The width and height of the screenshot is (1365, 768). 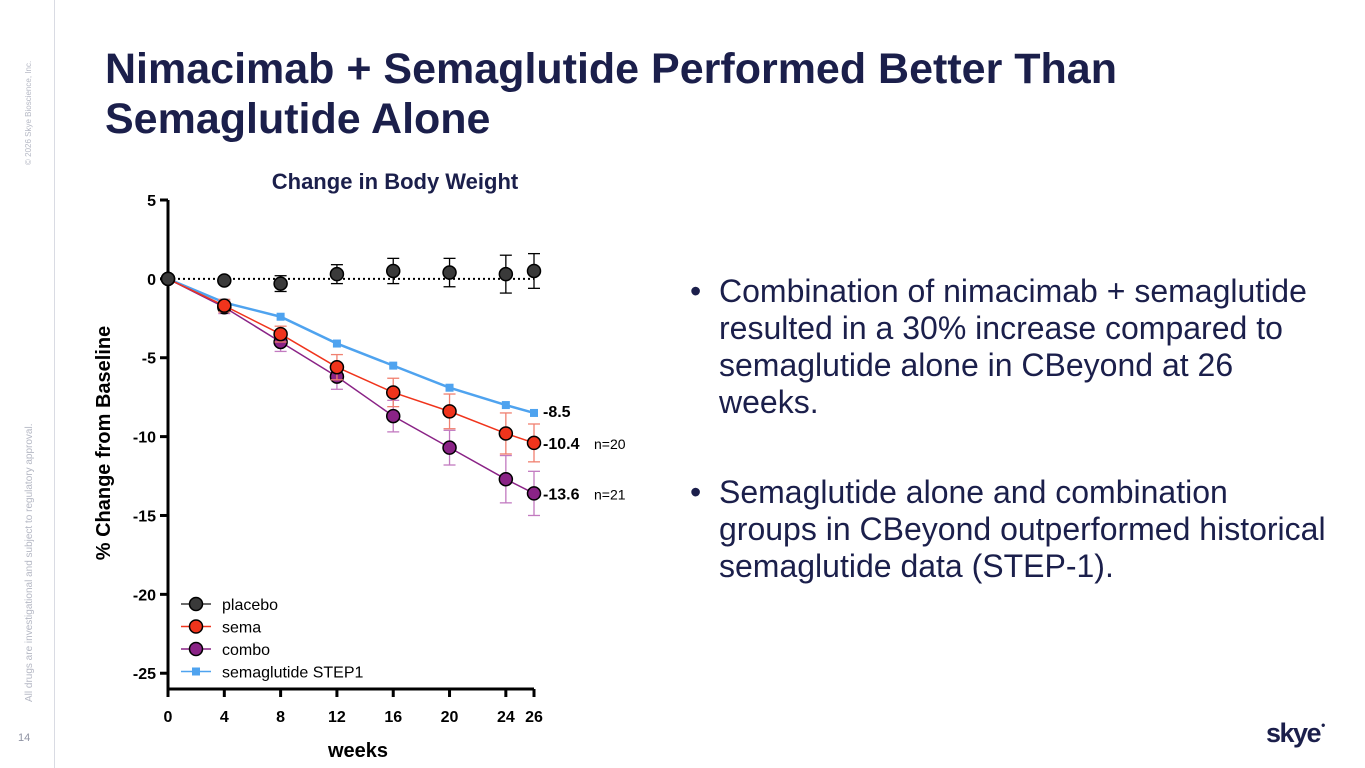 I want to click on semaglutide-step1-series-line, so click(x=351, y=346).